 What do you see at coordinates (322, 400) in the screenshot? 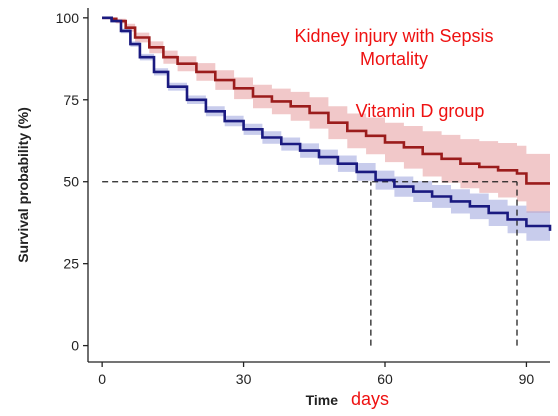
I see `x-axis-title: Time` at bounding box center [322, 400].